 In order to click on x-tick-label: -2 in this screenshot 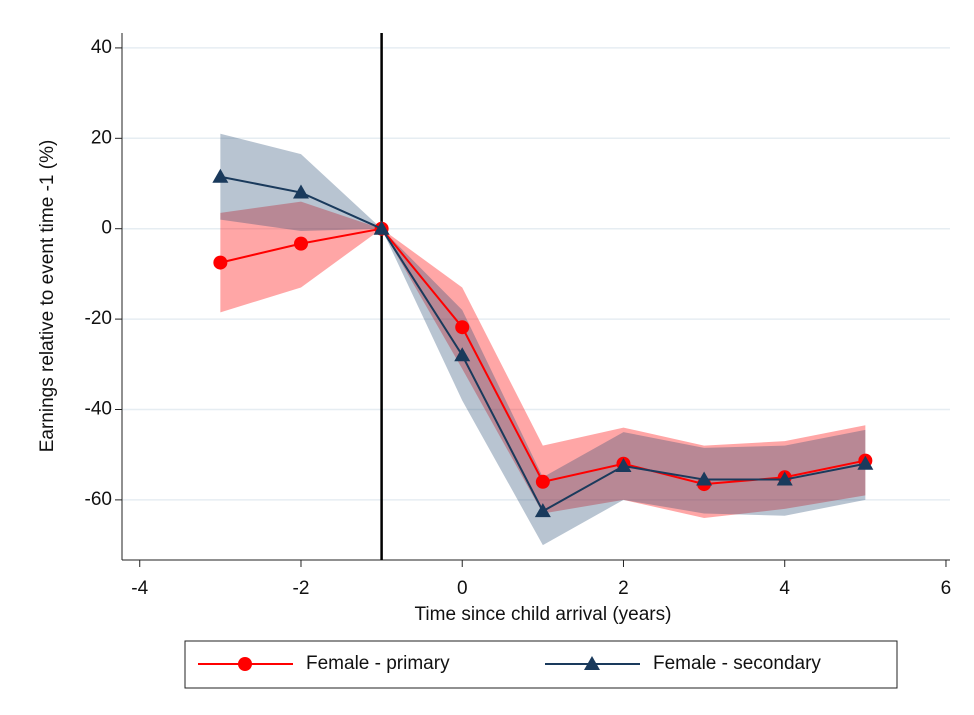, I will do `click(301, 588)`.